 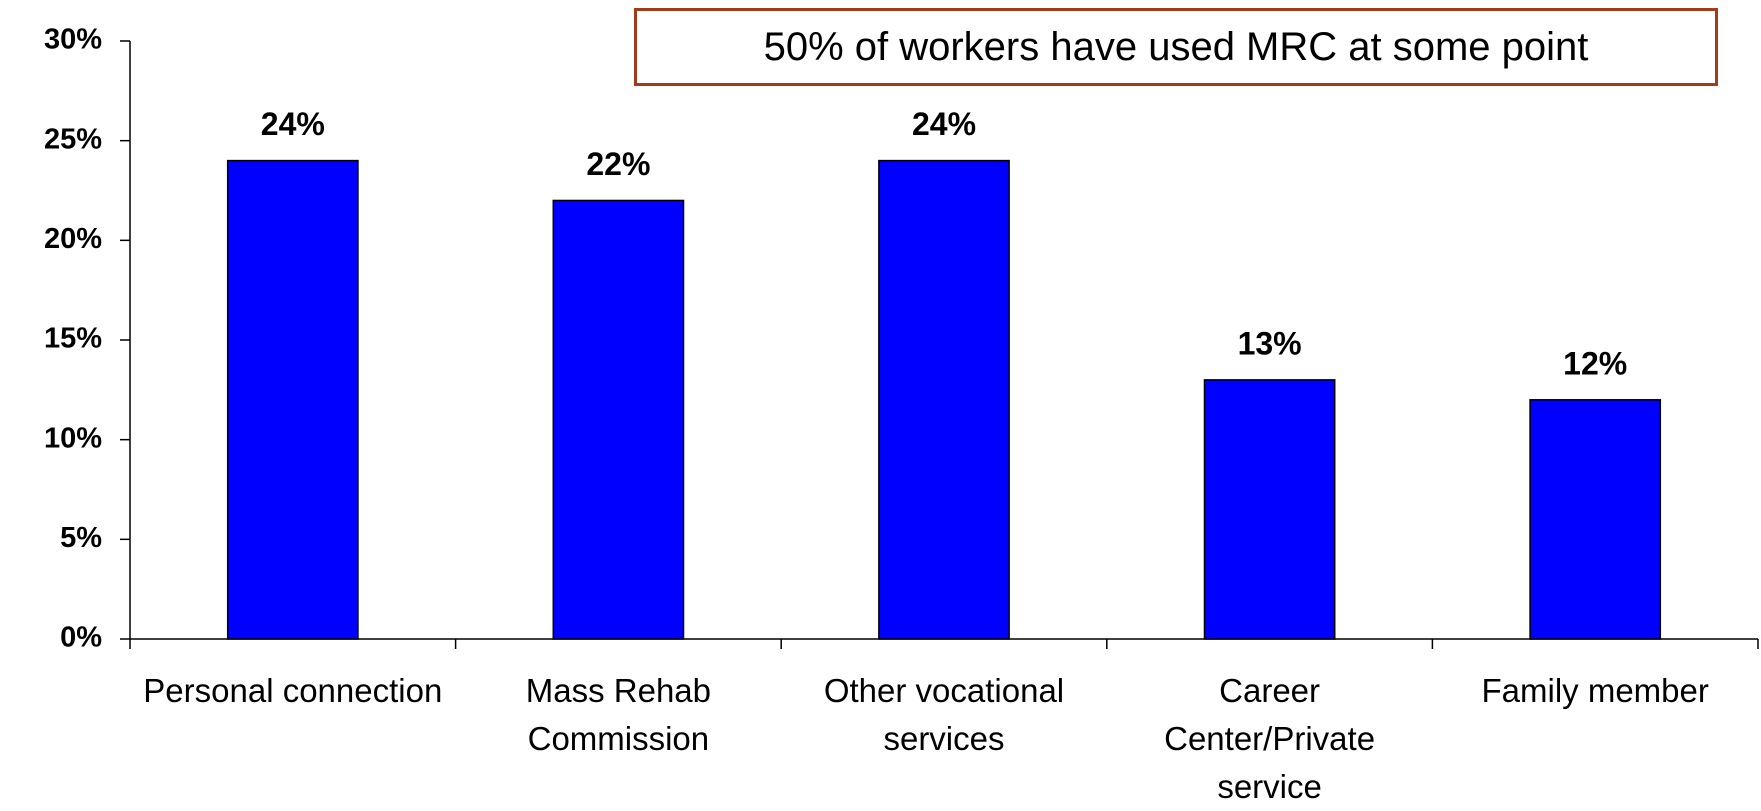 What do you see at coordinates (618, 164) in the screenshot?
I see `value-label: 22%` at bounding box center [618, 164].